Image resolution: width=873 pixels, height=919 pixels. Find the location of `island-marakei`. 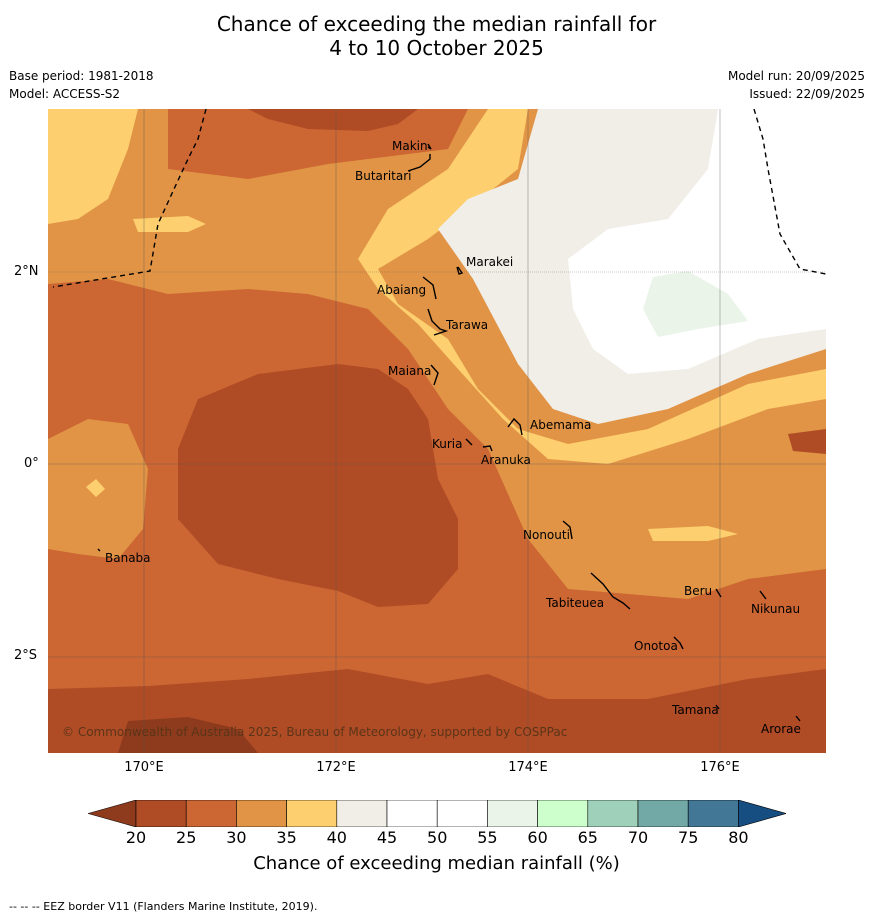

island-marakei is located at coordinates (460, 270).